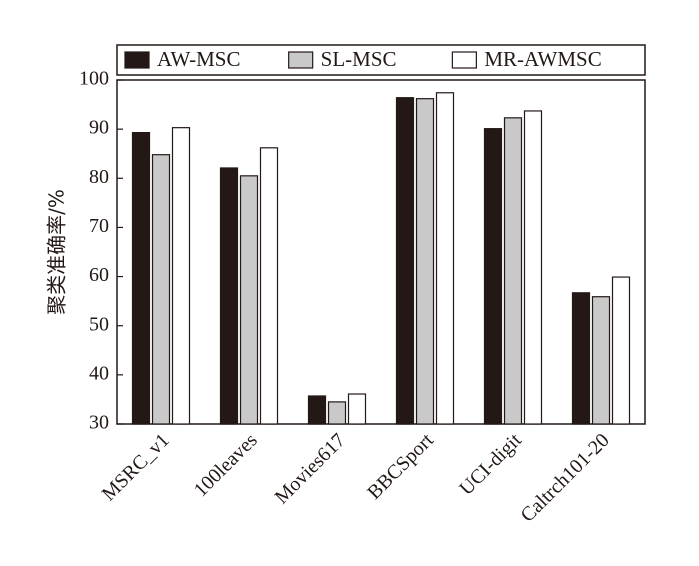 The height and width of the screenshot is (566, 699). I want to click on legend-label: MR-AWMSC, so click(542, 59).